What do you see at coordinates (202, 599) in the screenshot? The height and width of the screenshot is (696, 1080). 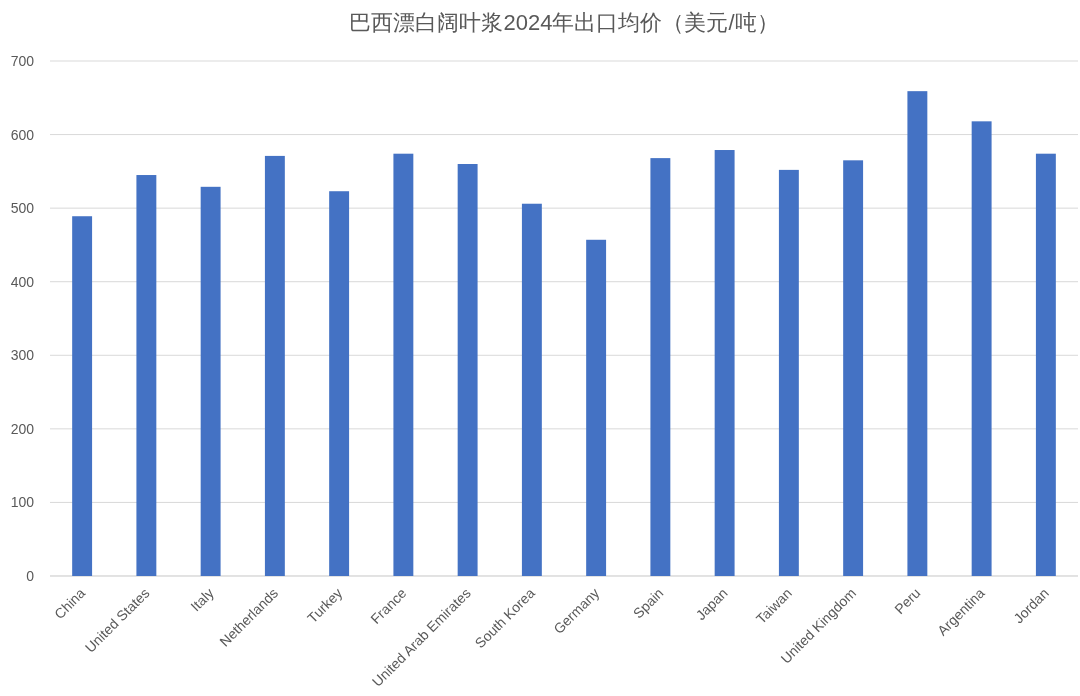 I see `x-tick-label: Italy` at bounding box center [202, 599].